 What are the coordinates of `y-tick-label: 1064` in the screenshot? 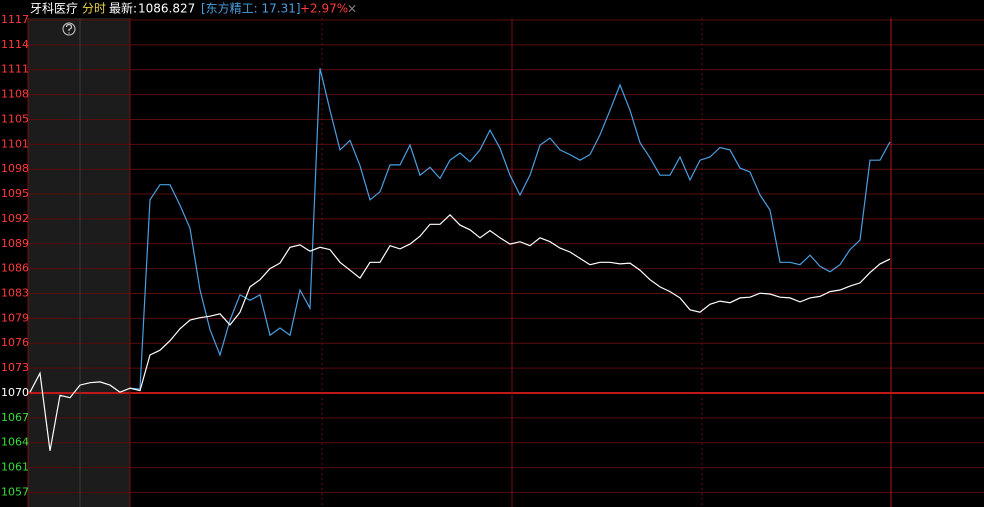 It's located at (15, 442).